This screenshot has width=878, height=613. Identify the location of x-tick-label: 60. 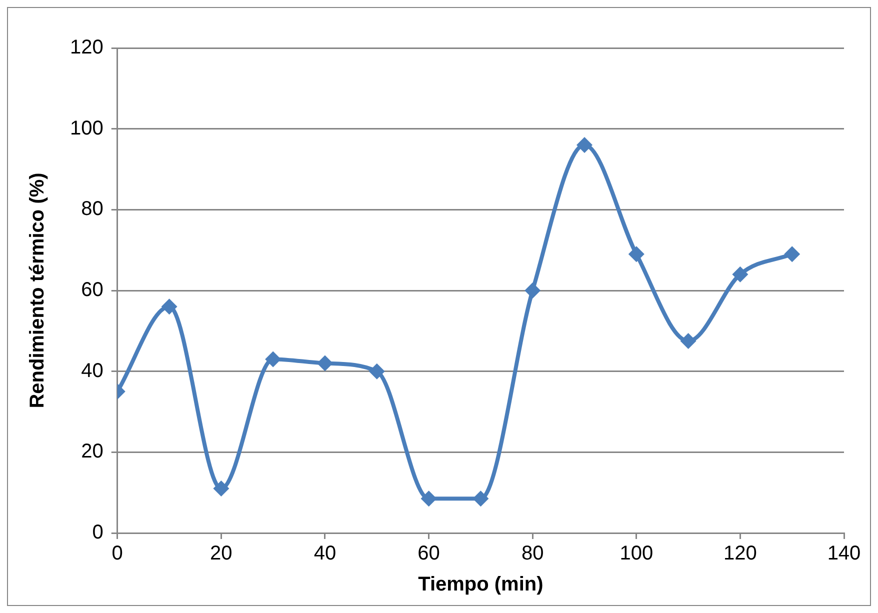
(429, 553).